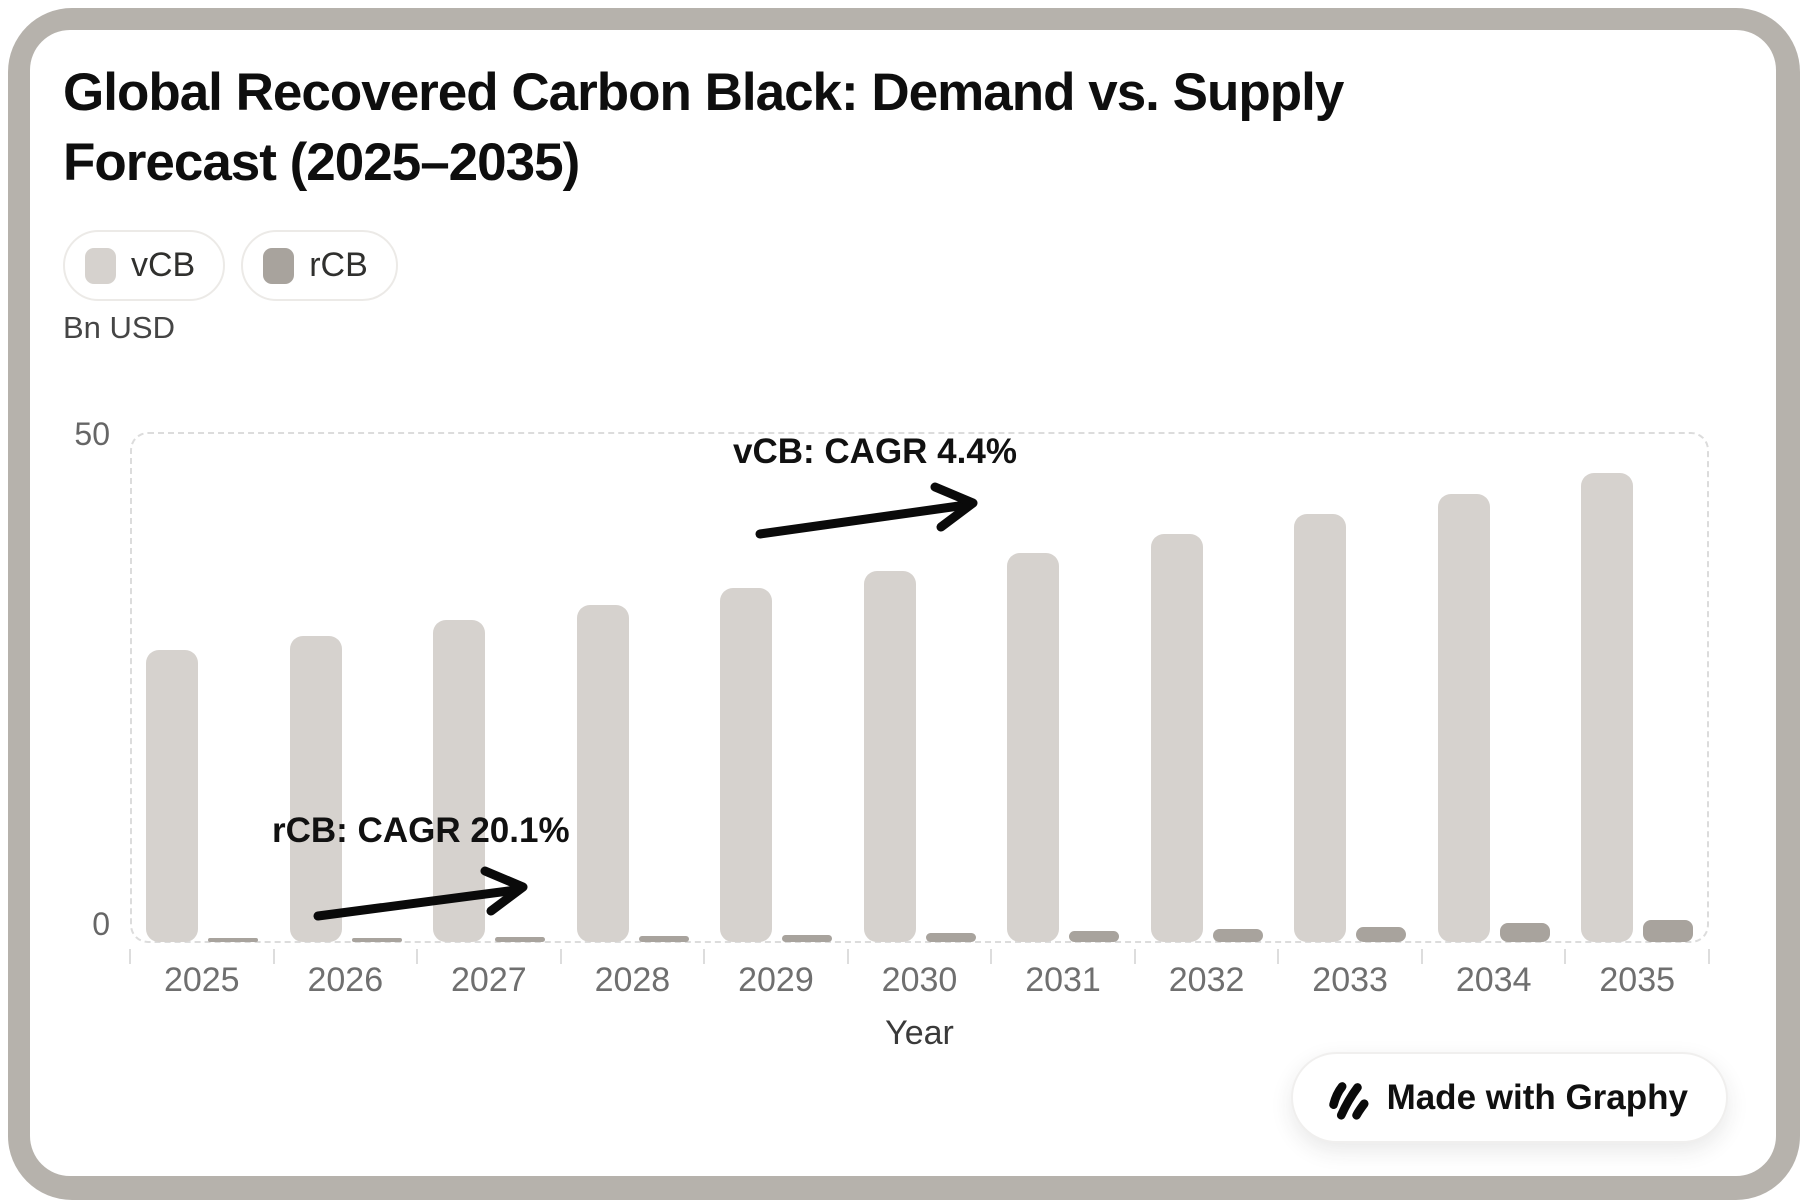 The width and height of the screenshot is (1800, 1200). Describe the element at coordinates (1668, 930) in the screenshot. I see `rcb-bar-2035` at that location.